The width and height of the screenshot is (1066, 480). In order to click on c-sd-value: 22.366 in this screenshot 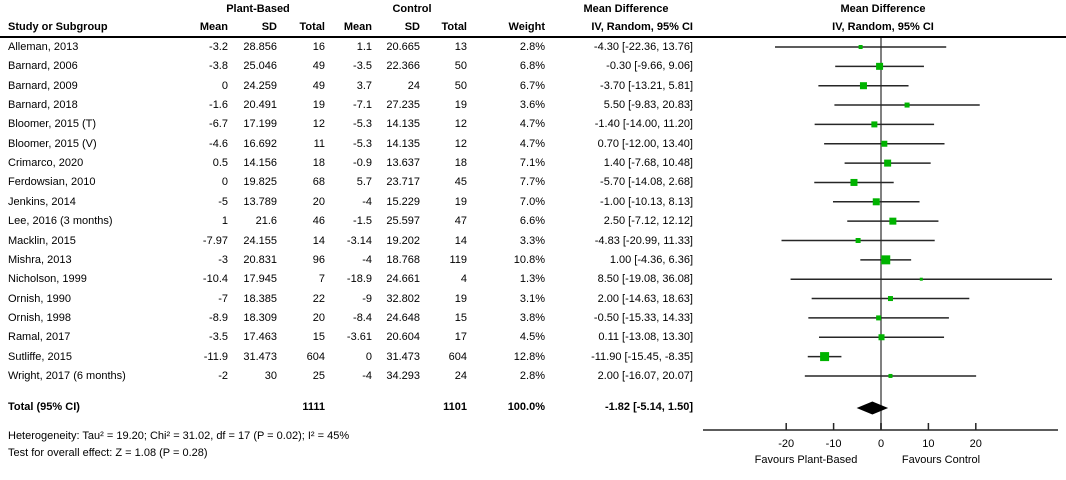, I will do `click(403, 66)`.